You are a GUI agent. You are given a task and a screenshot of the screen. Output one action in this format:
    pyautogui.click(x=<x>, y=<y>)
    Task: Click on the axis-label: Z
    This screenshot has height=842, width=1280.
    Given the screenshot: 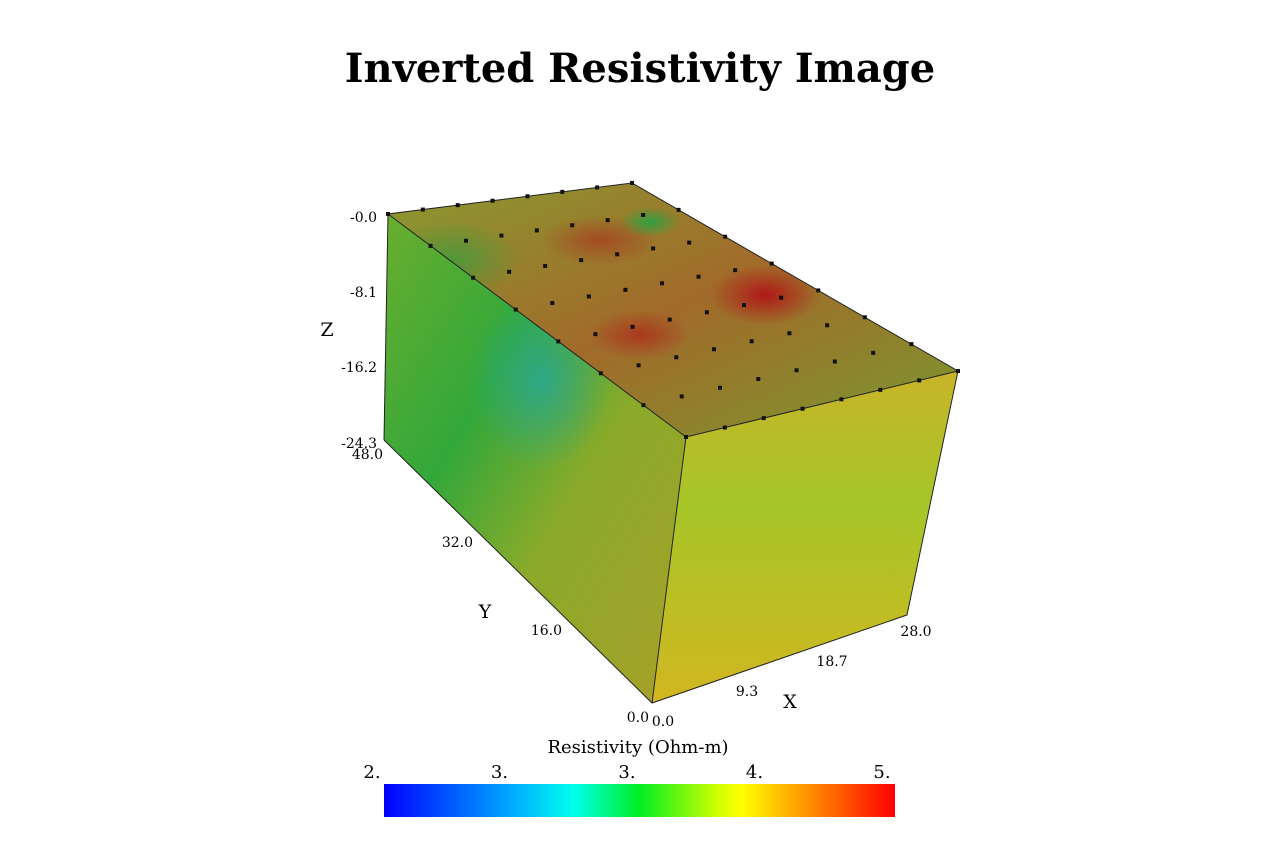 What is the action you would take?
    pyautogui.click(x=326, y=330)
    